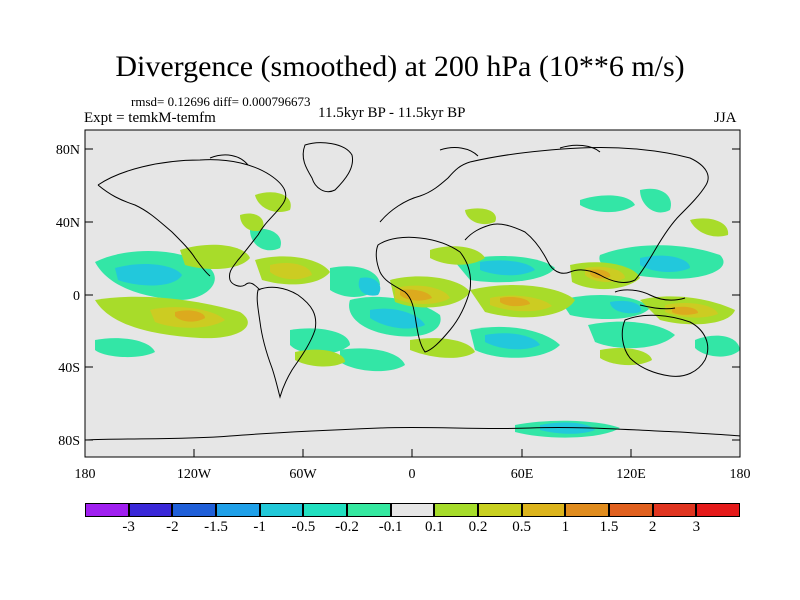 This screenshot has height=600, width=800. What do you see at coordinates (652, 527) in the screenshot?
I see `colorbar-label: 2` at bounding box center [652, 527].